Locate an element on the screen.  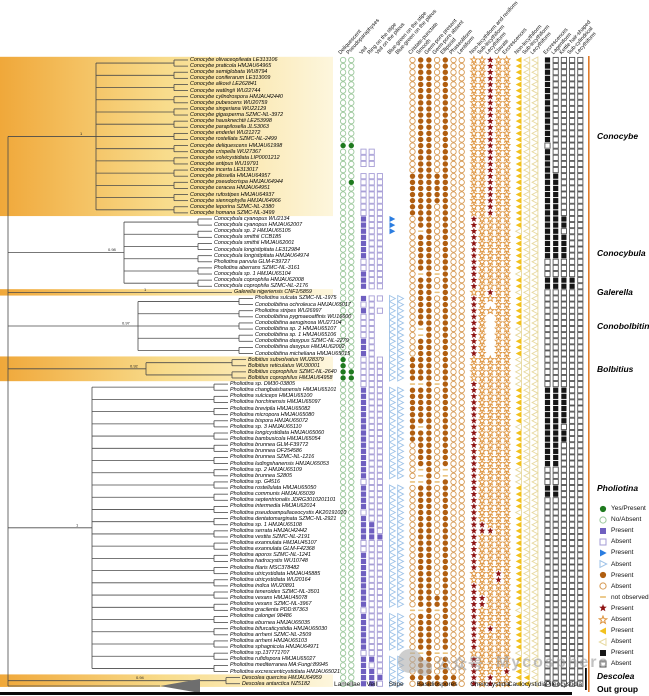
taxon-label: Bolbitius coprophilus SZMC-NL-2640 is located at coordinates (292, 371).